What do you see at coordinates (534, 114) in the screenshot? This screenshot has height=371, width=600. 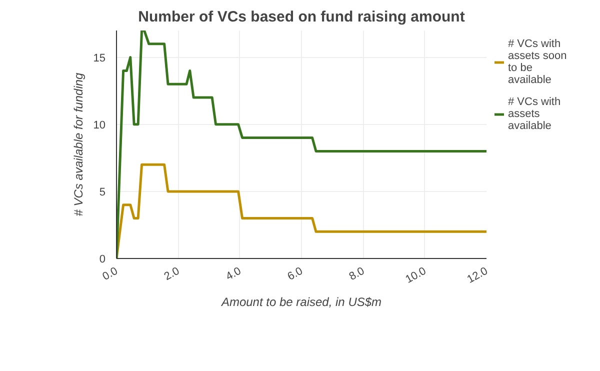 I see `legend-label: # VCs with assets available` at bounding box center [534, 114].